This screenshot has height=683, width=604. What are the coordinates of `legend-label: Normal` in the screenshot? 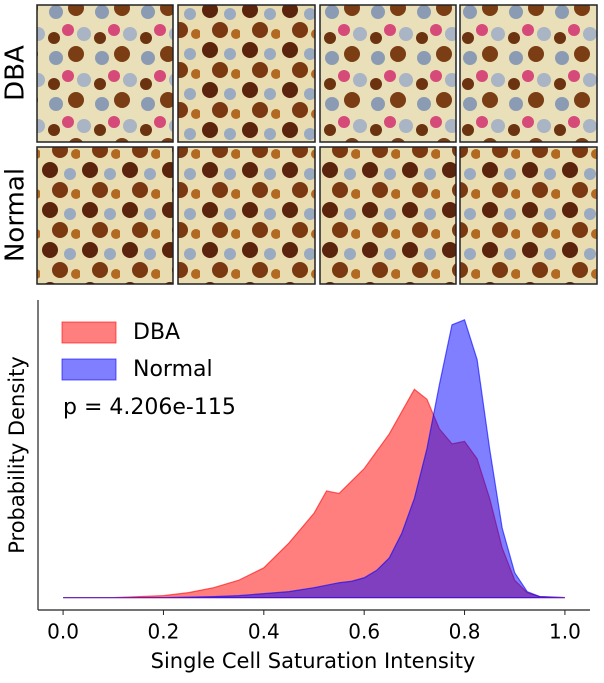 It's located at (173, 369).